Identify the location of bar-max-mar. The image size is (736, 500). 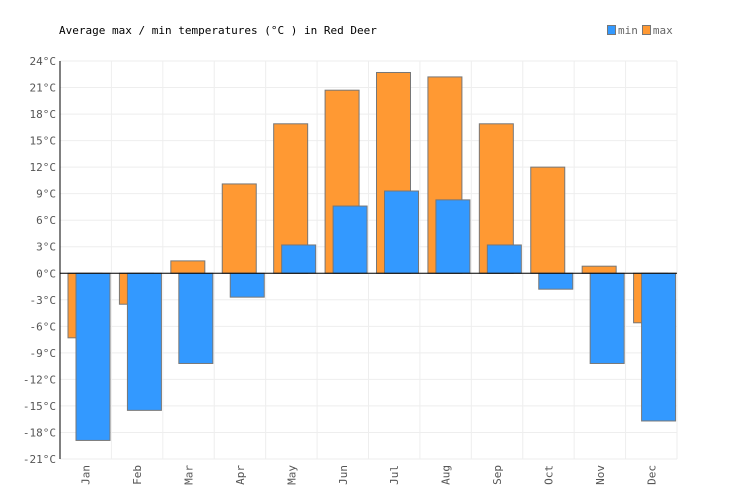
(188, 267).